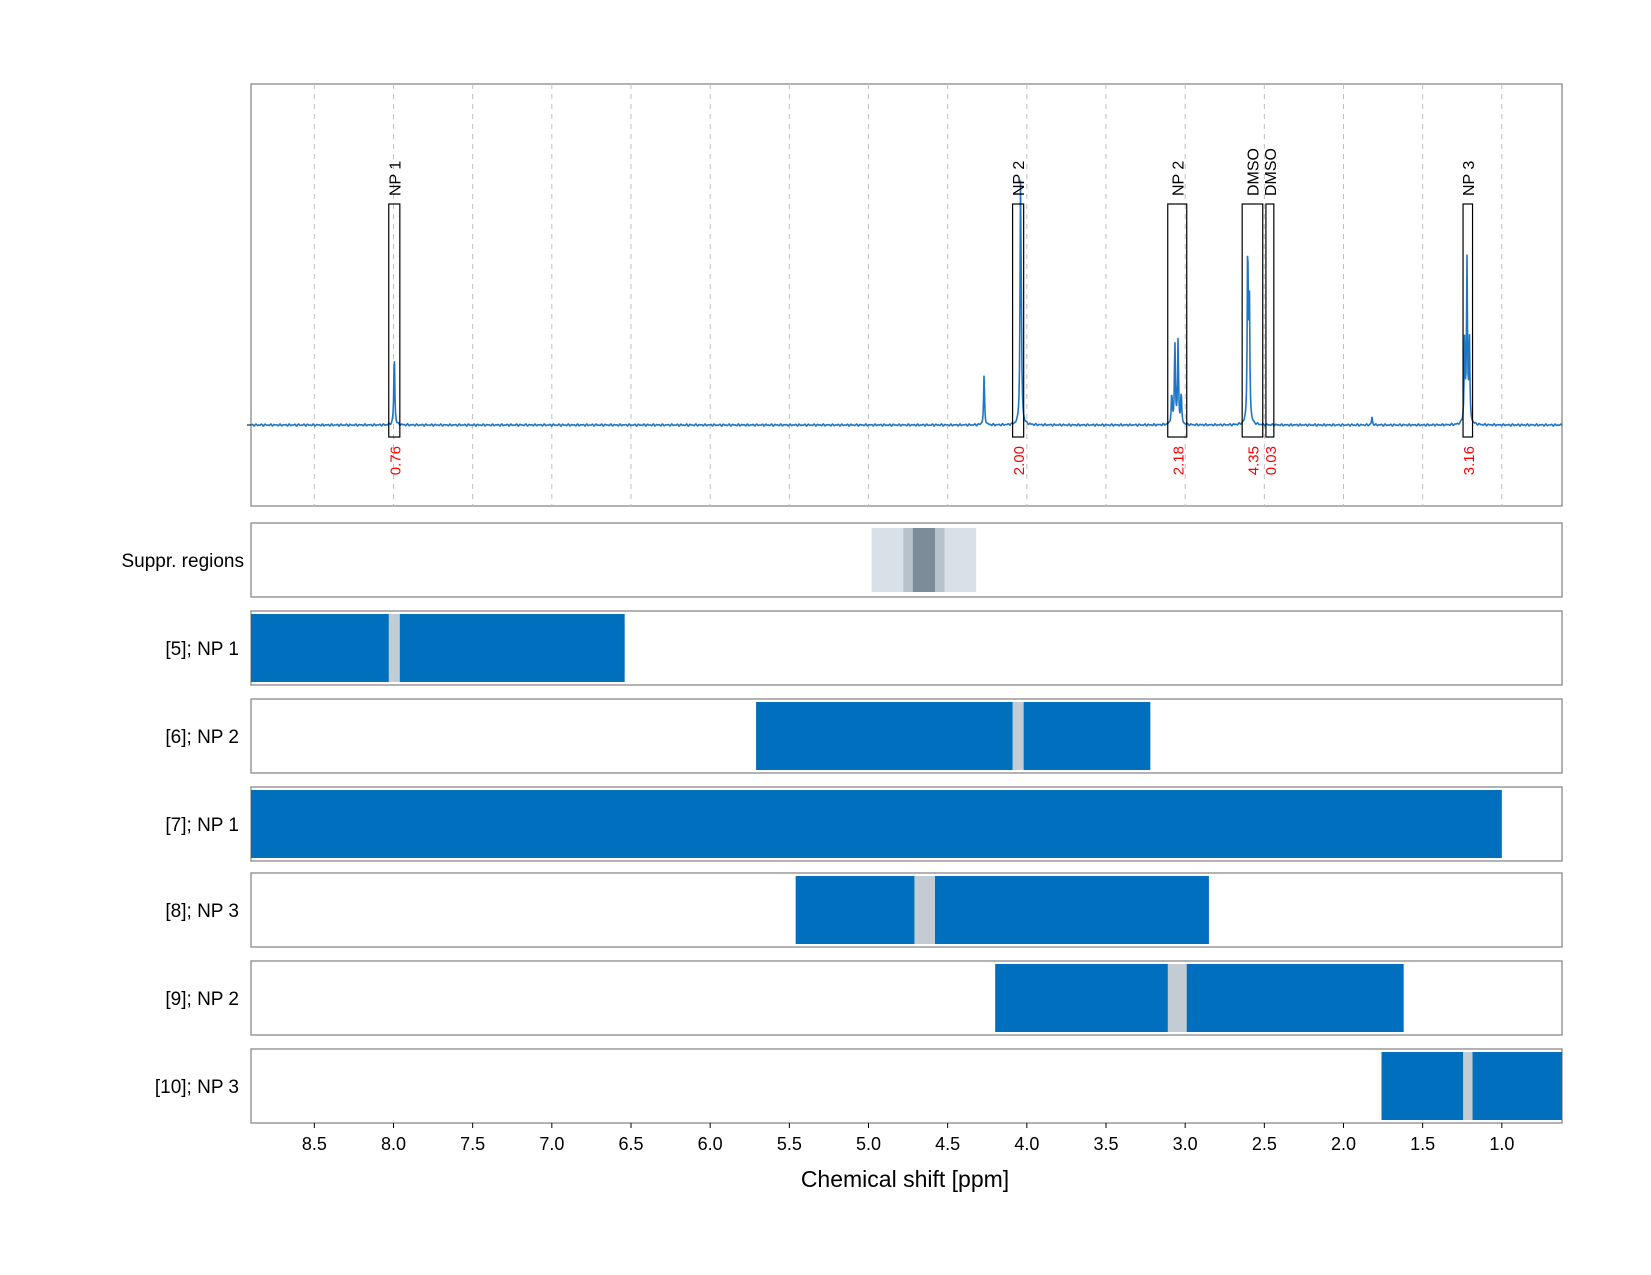  What do you see at coordinates (202, 911) in the screenshot?
I see `row-label: [8]; NP 3` at bounding box center [202, 911].